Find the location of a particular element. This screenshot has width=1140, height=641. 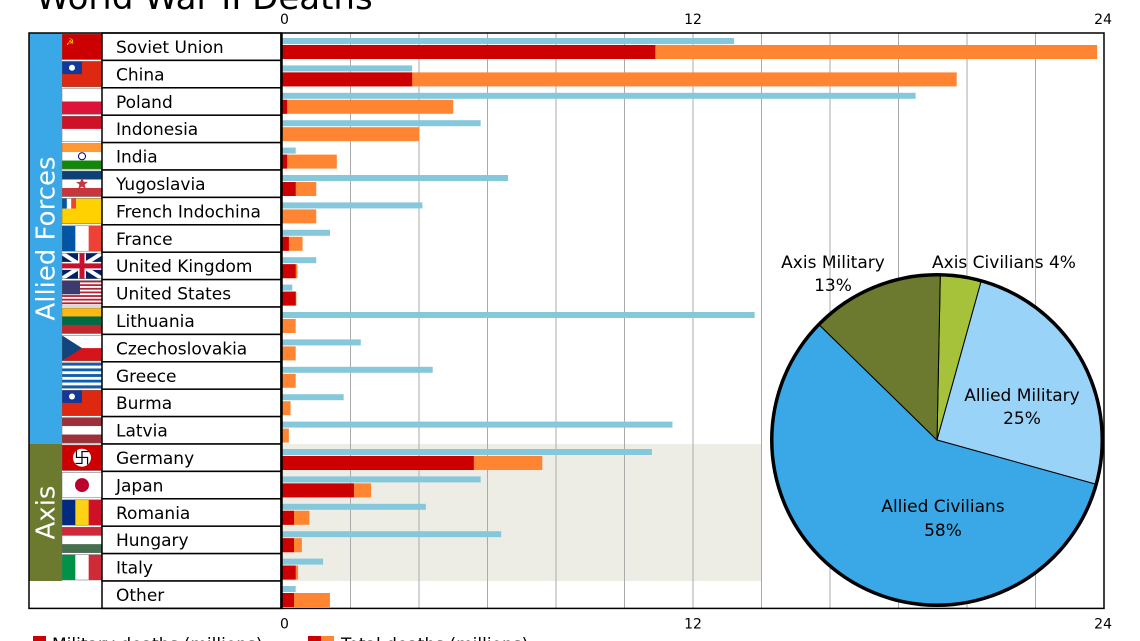

pie-percent-label: 25% is located at coordinates (1022, 419).